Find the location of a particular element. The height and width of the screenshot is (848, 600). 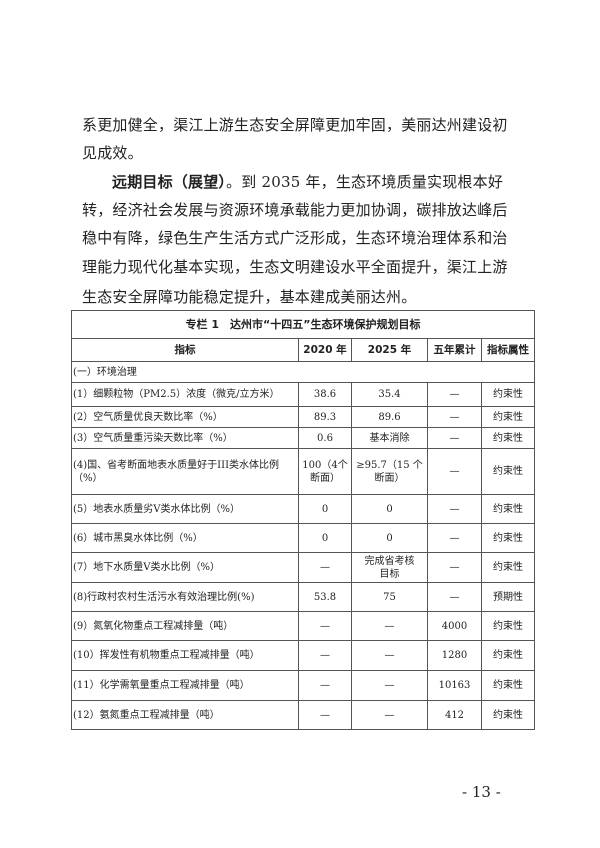

table-title: 专栏 1 达州市“十四五”生态环境保护规划目标 is located at coordinates (303, 324).